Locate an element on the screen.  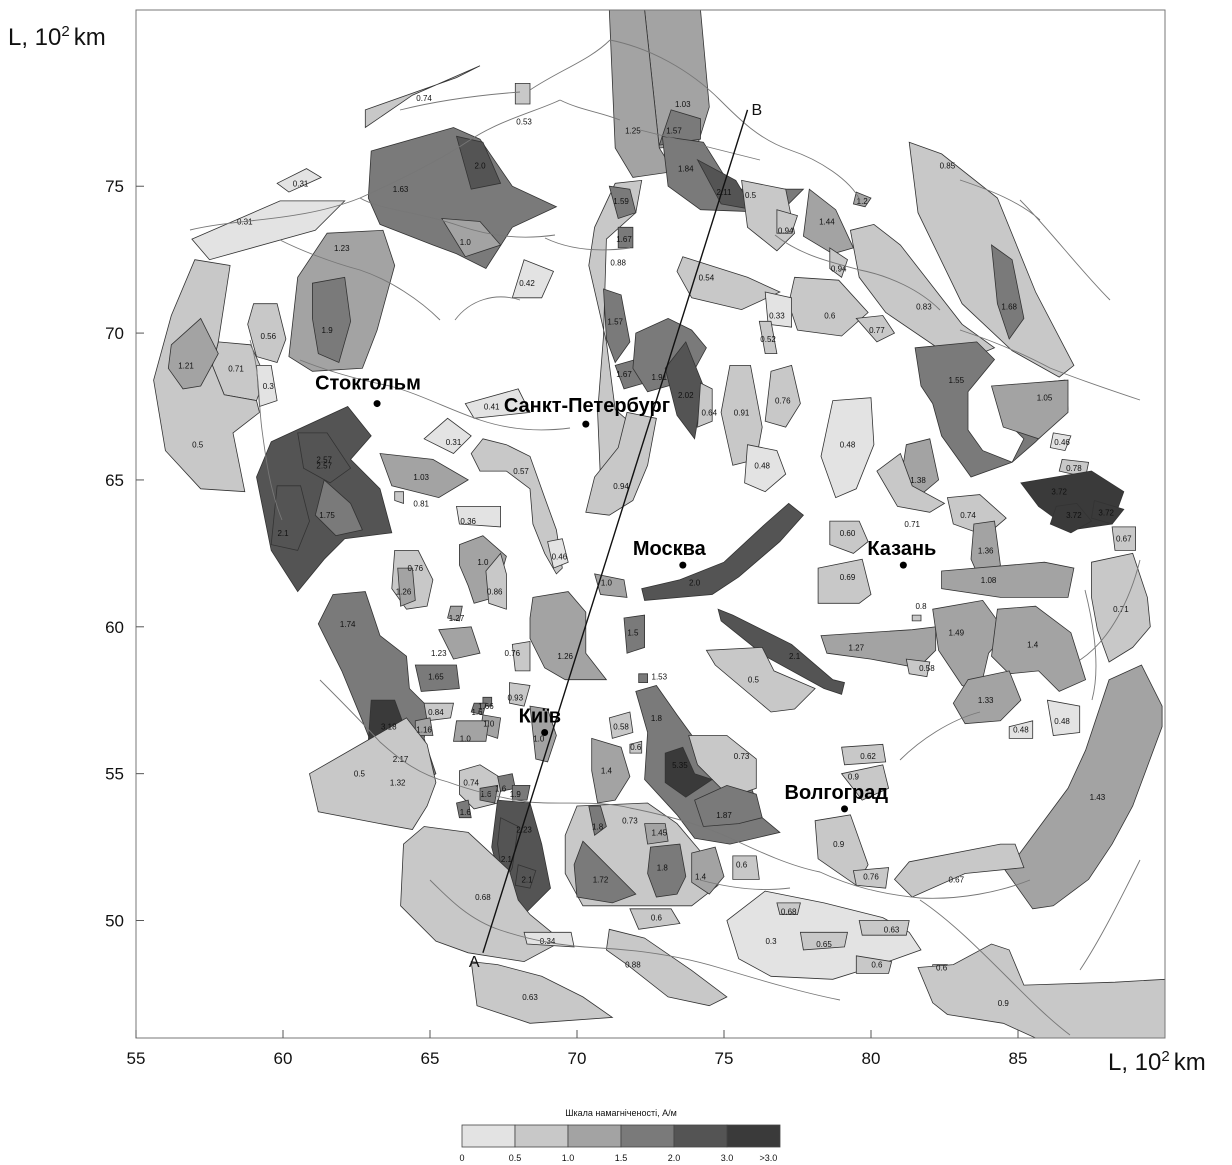
y-tick-label: 60 is located at coordinates (114, 627).